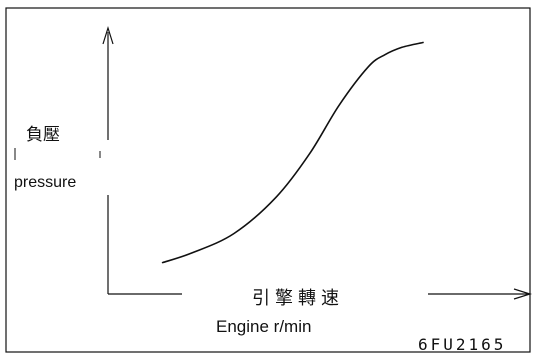 The height and width of the screenshot is (354, 537). Describe the element at coordinates (298, 298) in the screenshot. I see `x-axis-label-chinese: 引擎轉速` at that location.